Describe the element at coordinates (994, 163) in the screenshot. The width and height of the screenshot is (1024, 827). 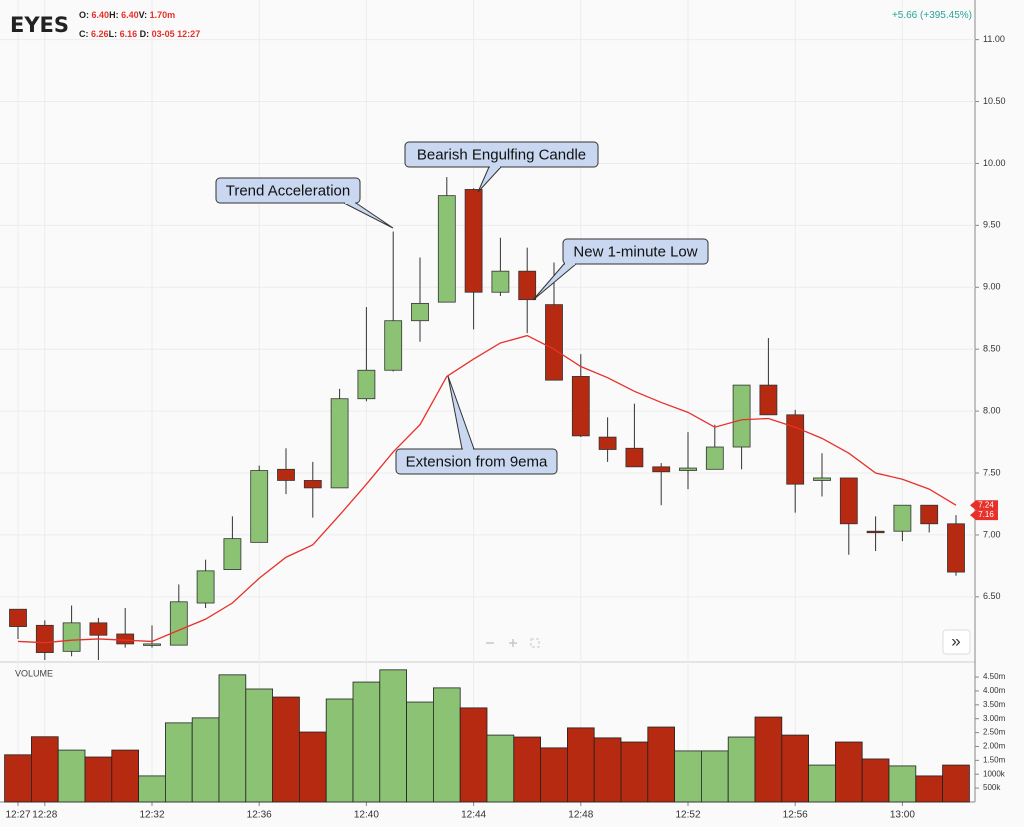
I see `y-tick-label: 10.00` at that location.